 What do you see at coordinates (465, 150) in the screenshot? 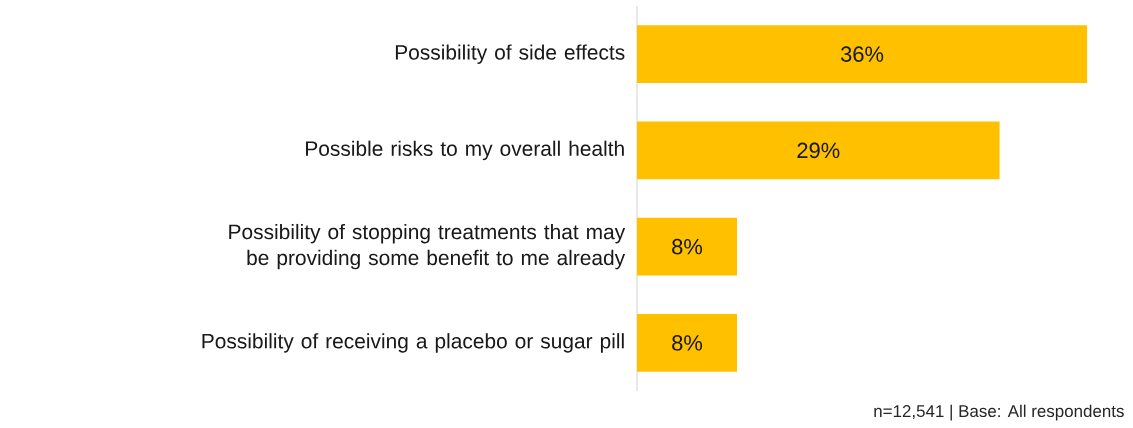
I see `y-tick-label: Possible risks to my overall health` at bounding box center [465, 150].